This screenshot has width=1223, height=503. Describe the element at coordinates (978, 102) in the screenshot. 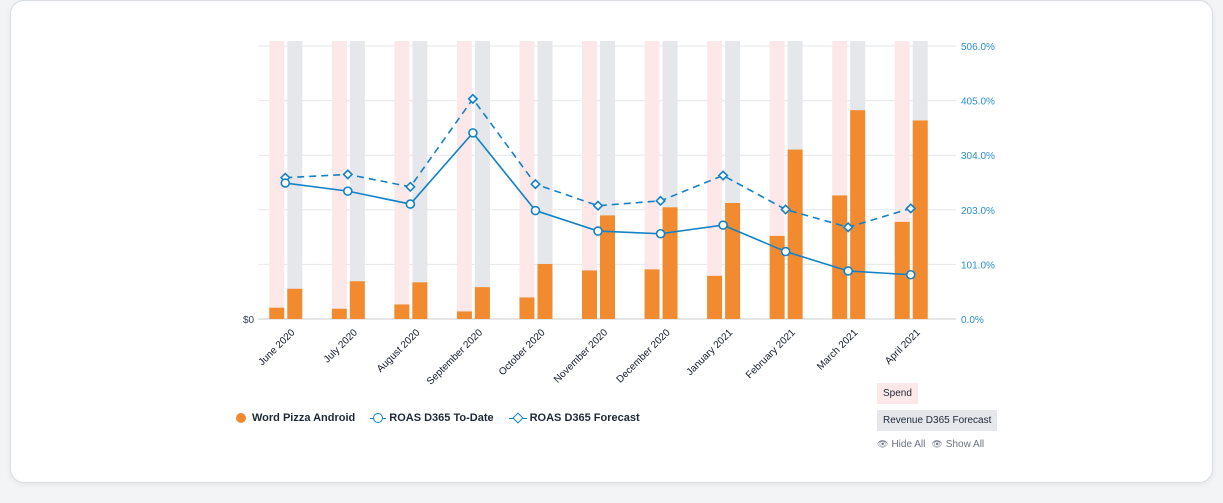

I see `right-axis-tick-label: 405.0%` at that location.